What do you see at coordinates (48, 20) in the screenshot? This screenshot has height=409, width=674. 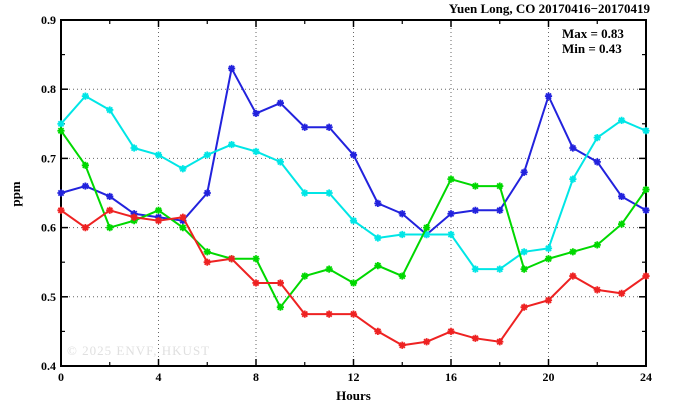 I see `y-tick-label: 0.9` at bounding box center [48, 20].